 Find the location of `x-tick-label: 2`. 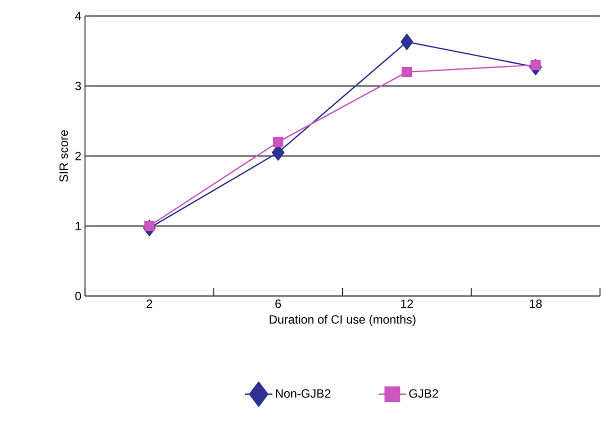

x-tick-label: 2 is located at coordinates (149, 304).